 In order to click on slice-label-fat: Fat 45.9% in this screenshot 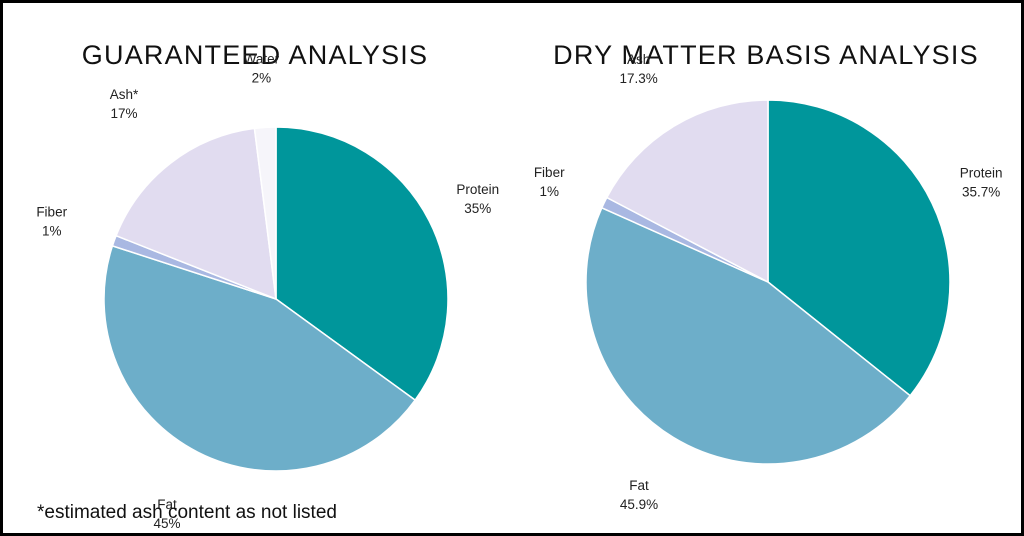, I will do `click(639, 495)`.